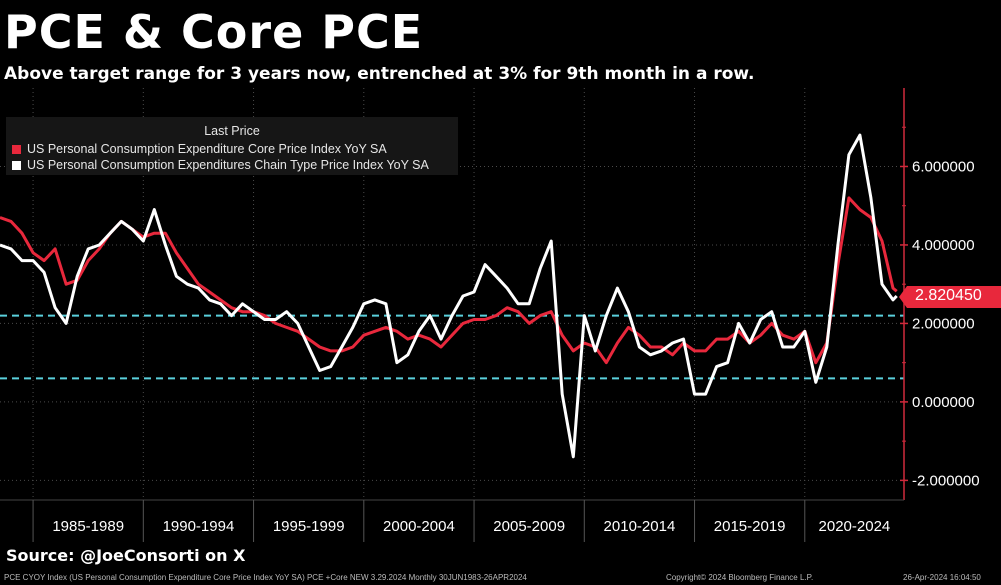 The image size is (1001, 585). Describe the element at coordinates (640, 526) in the screenshot. I see `x-tick-label: 2010-2014` at that location.